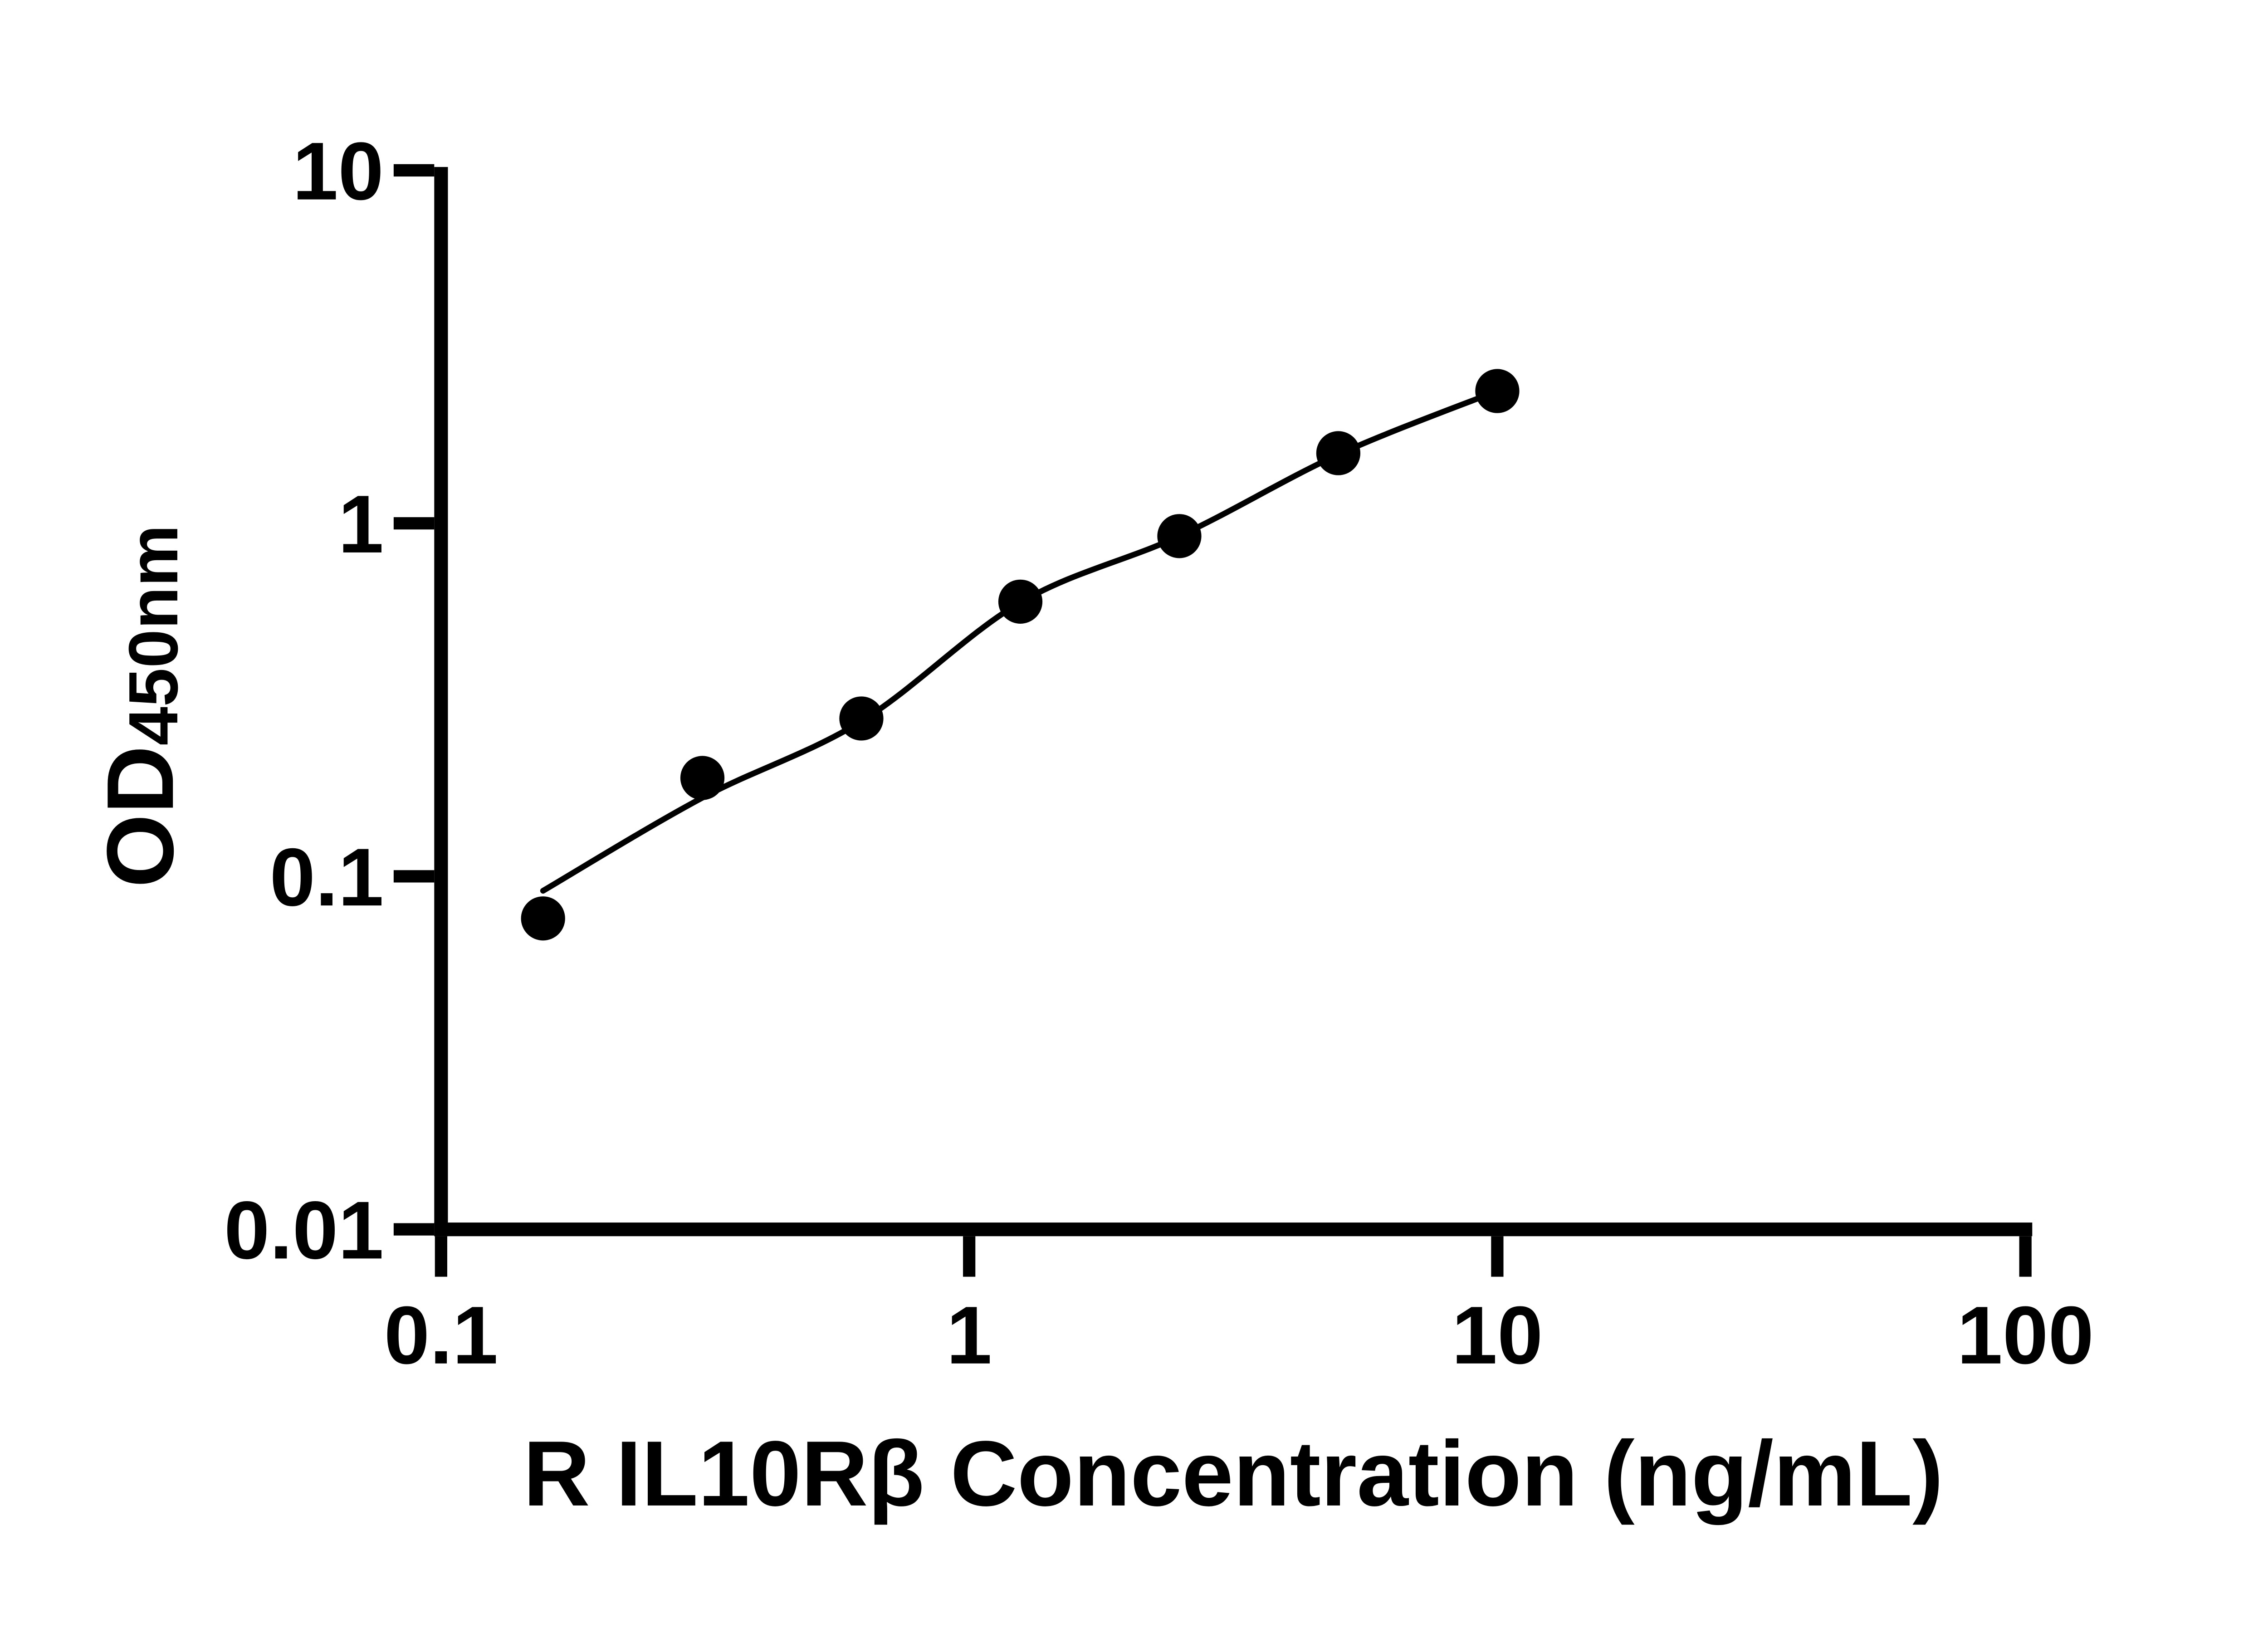  What do you see at coordinates (140, 816) in the screenshot?
I see `y-axis-title-main: OD` at bounding box center [140, 816].